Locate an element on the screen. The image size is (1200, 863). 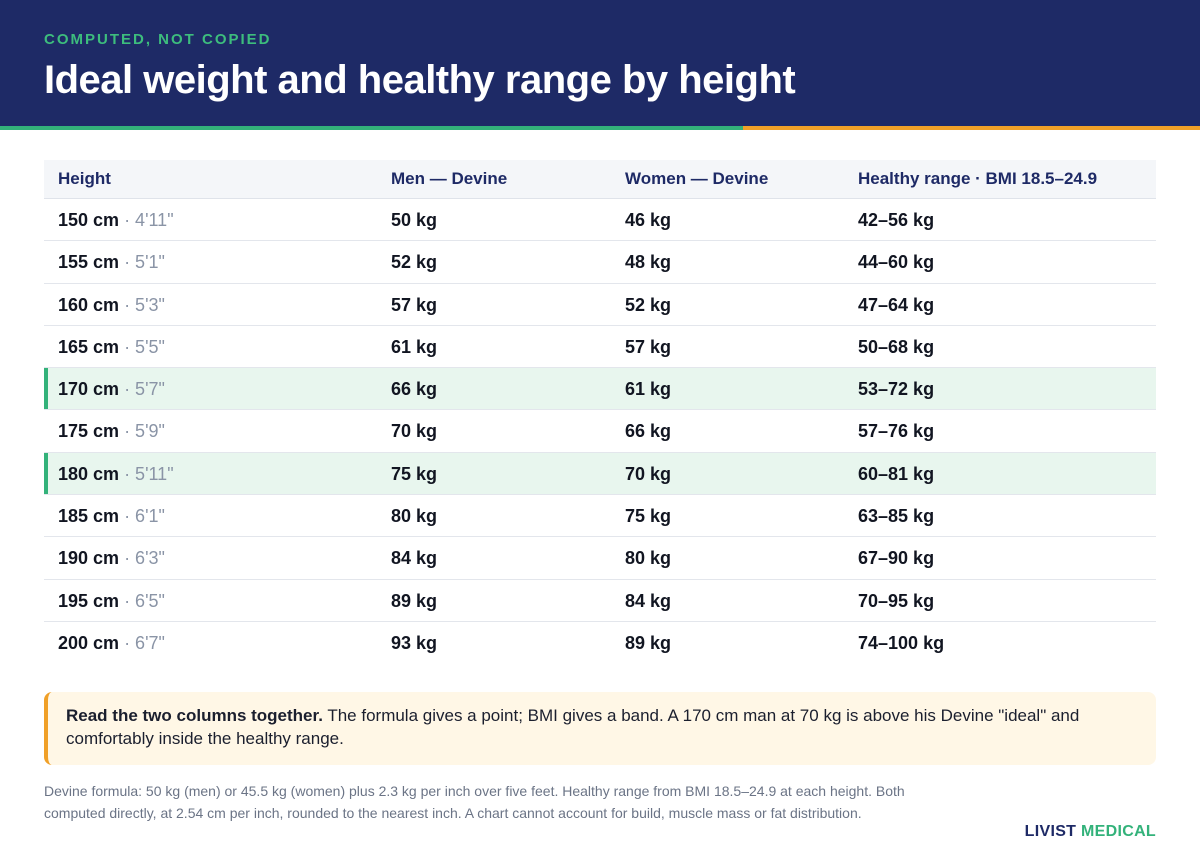
brand-name-medical: MEDICAL is located at coordinates (1116, 831).